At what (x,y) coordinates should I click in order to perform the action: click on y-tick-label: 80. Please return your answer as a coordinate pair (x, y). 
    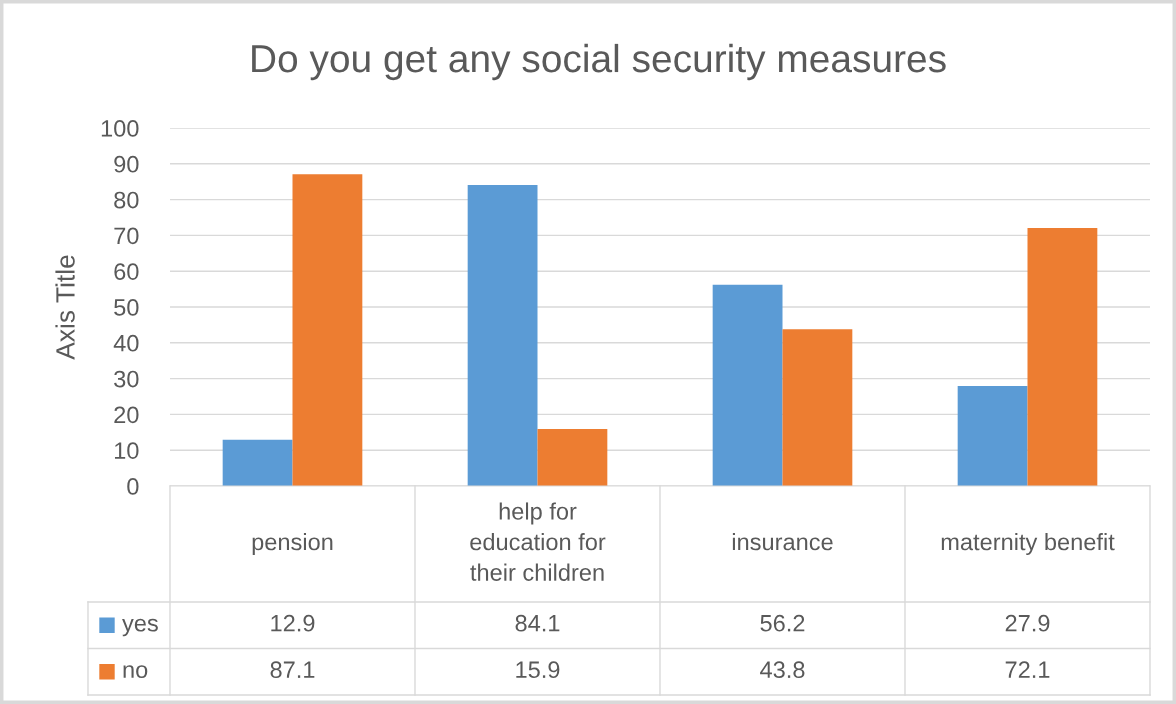
    Looking at the image, I should click on (126, 200).